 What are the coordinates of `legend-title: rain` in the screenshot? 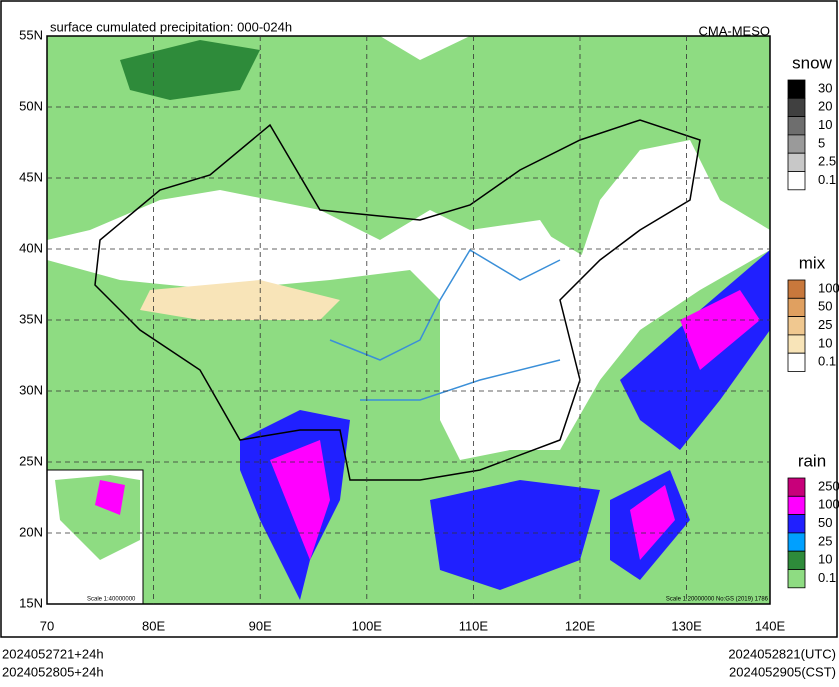 It's located at (812, 460).